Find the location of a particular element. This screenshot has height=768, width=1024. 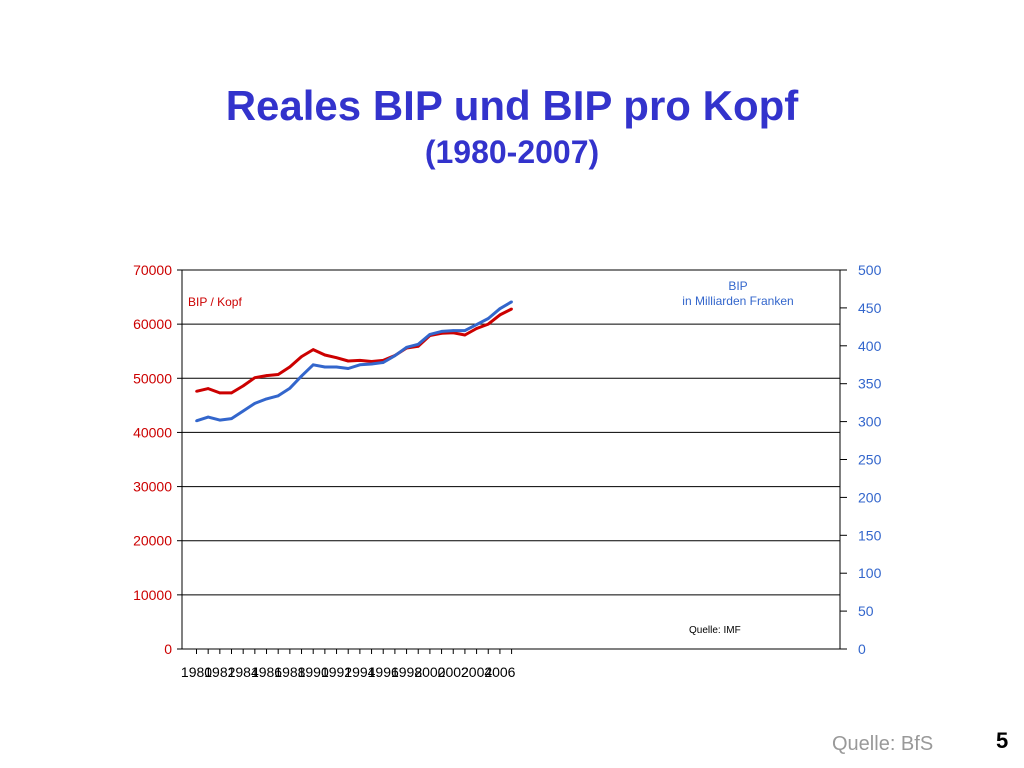

y-right-tick-label: 100 is located at coordinates (870, 573).